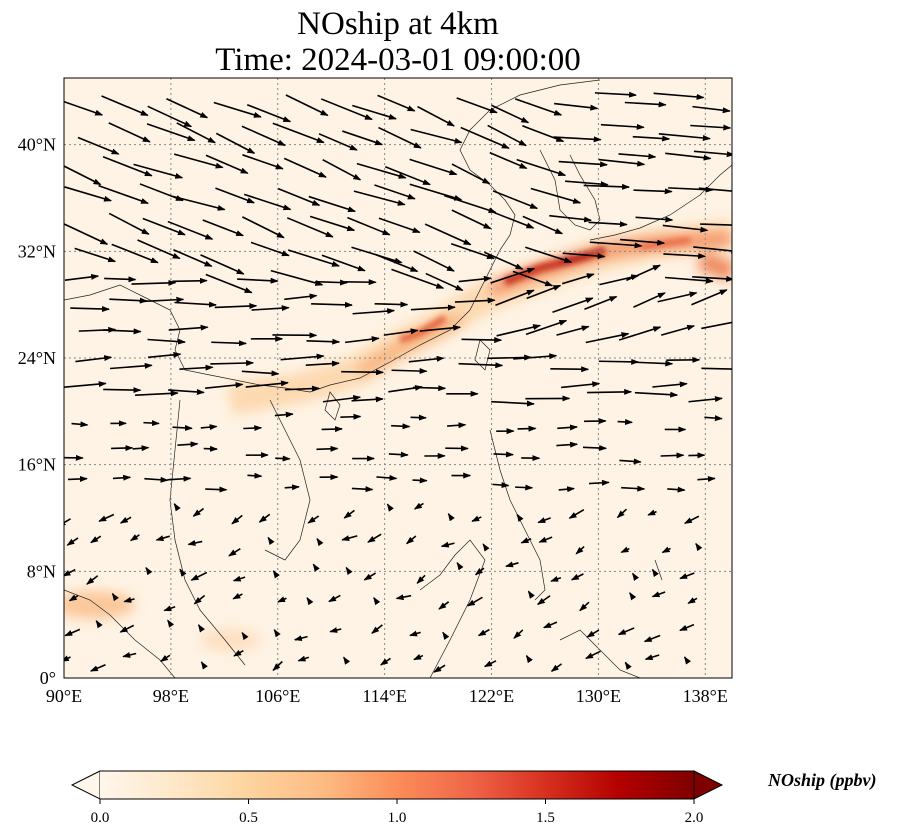 This screenshot has width=904, height=836. Describe the element at coordinates (397, 812) in the screenshot. I see `colorbar-ticks: 0.0 0.5 1.0 1.5 2.0` at that location.